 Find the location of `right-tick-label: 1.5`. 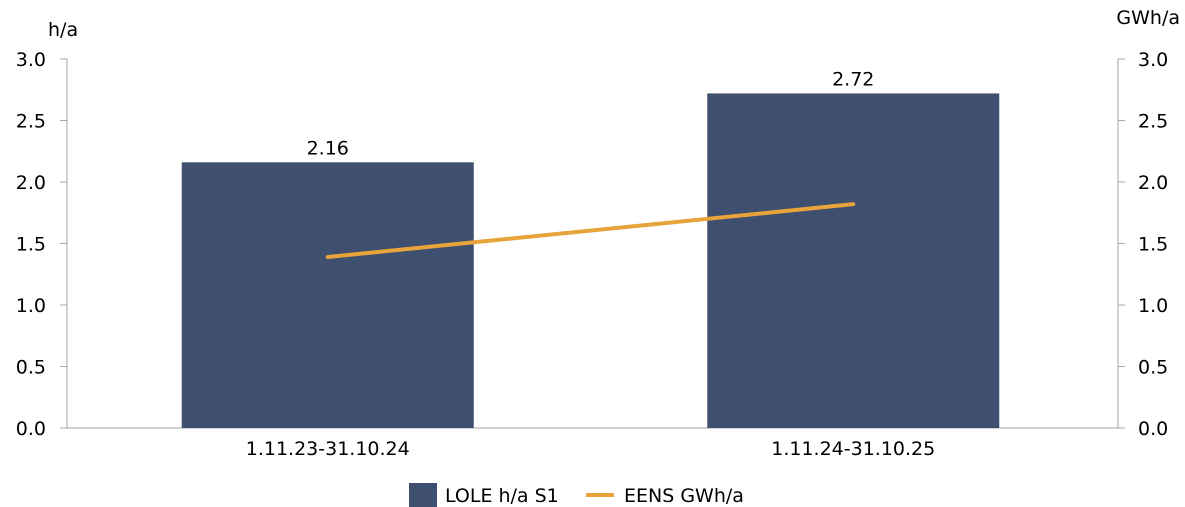

right-tick-label: 1.5 is located at coordinates (1153, 245).